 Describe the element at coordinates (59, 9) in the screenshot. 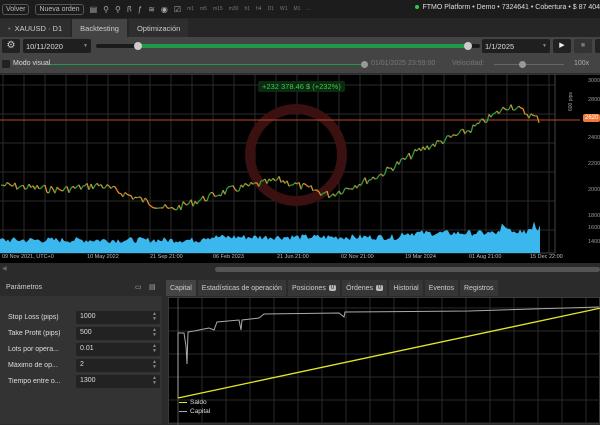

I see `new-order-button: Nueva orden` at that location.